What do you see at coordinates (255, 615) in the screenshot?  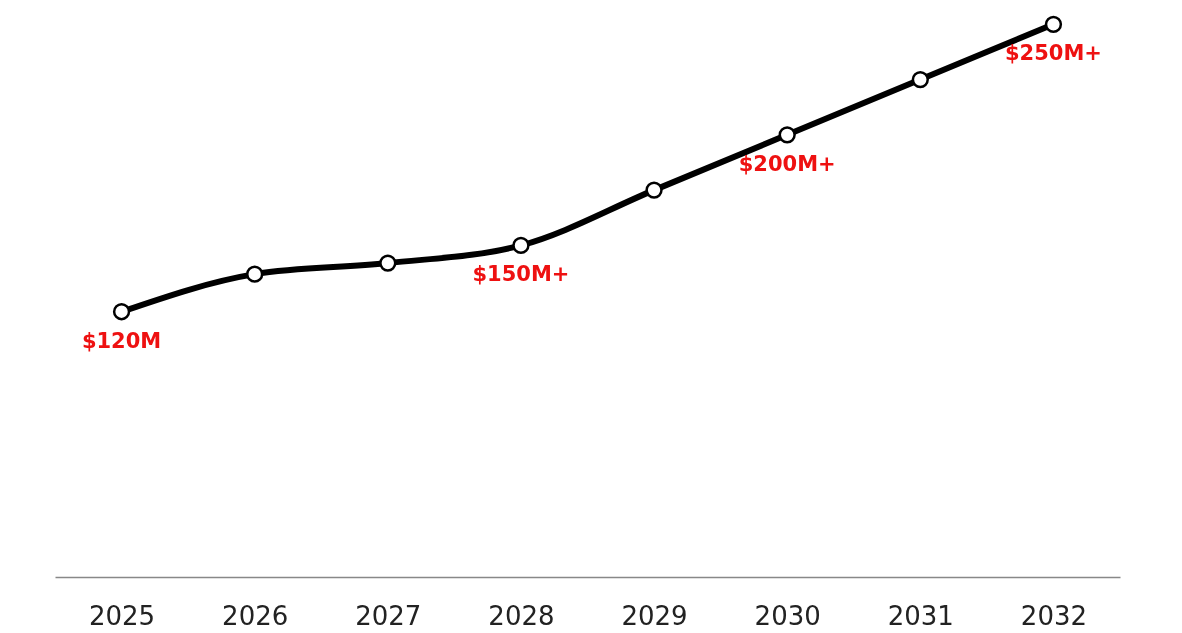 I see `x-tick-label: 2026` at bounding box center [255, 615].